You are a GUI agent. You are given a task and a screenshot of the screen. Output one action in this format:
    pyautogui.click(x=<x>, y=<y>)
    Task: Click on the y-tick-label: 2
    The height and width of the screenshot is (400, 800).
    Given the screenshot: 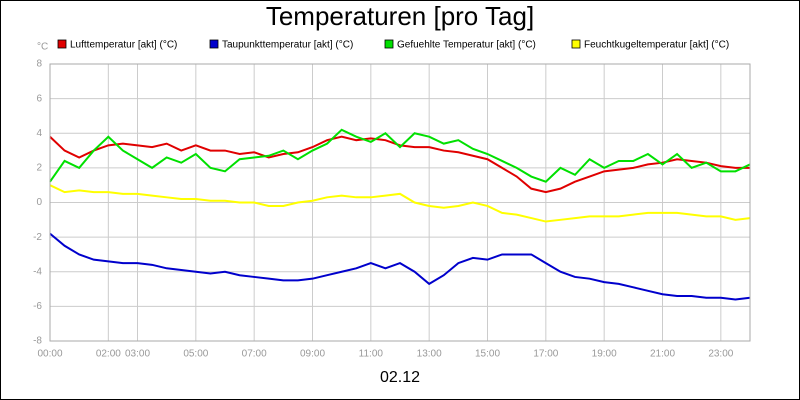 What is the action you would take?
    pyautogui.click(x=39, y=168)
    